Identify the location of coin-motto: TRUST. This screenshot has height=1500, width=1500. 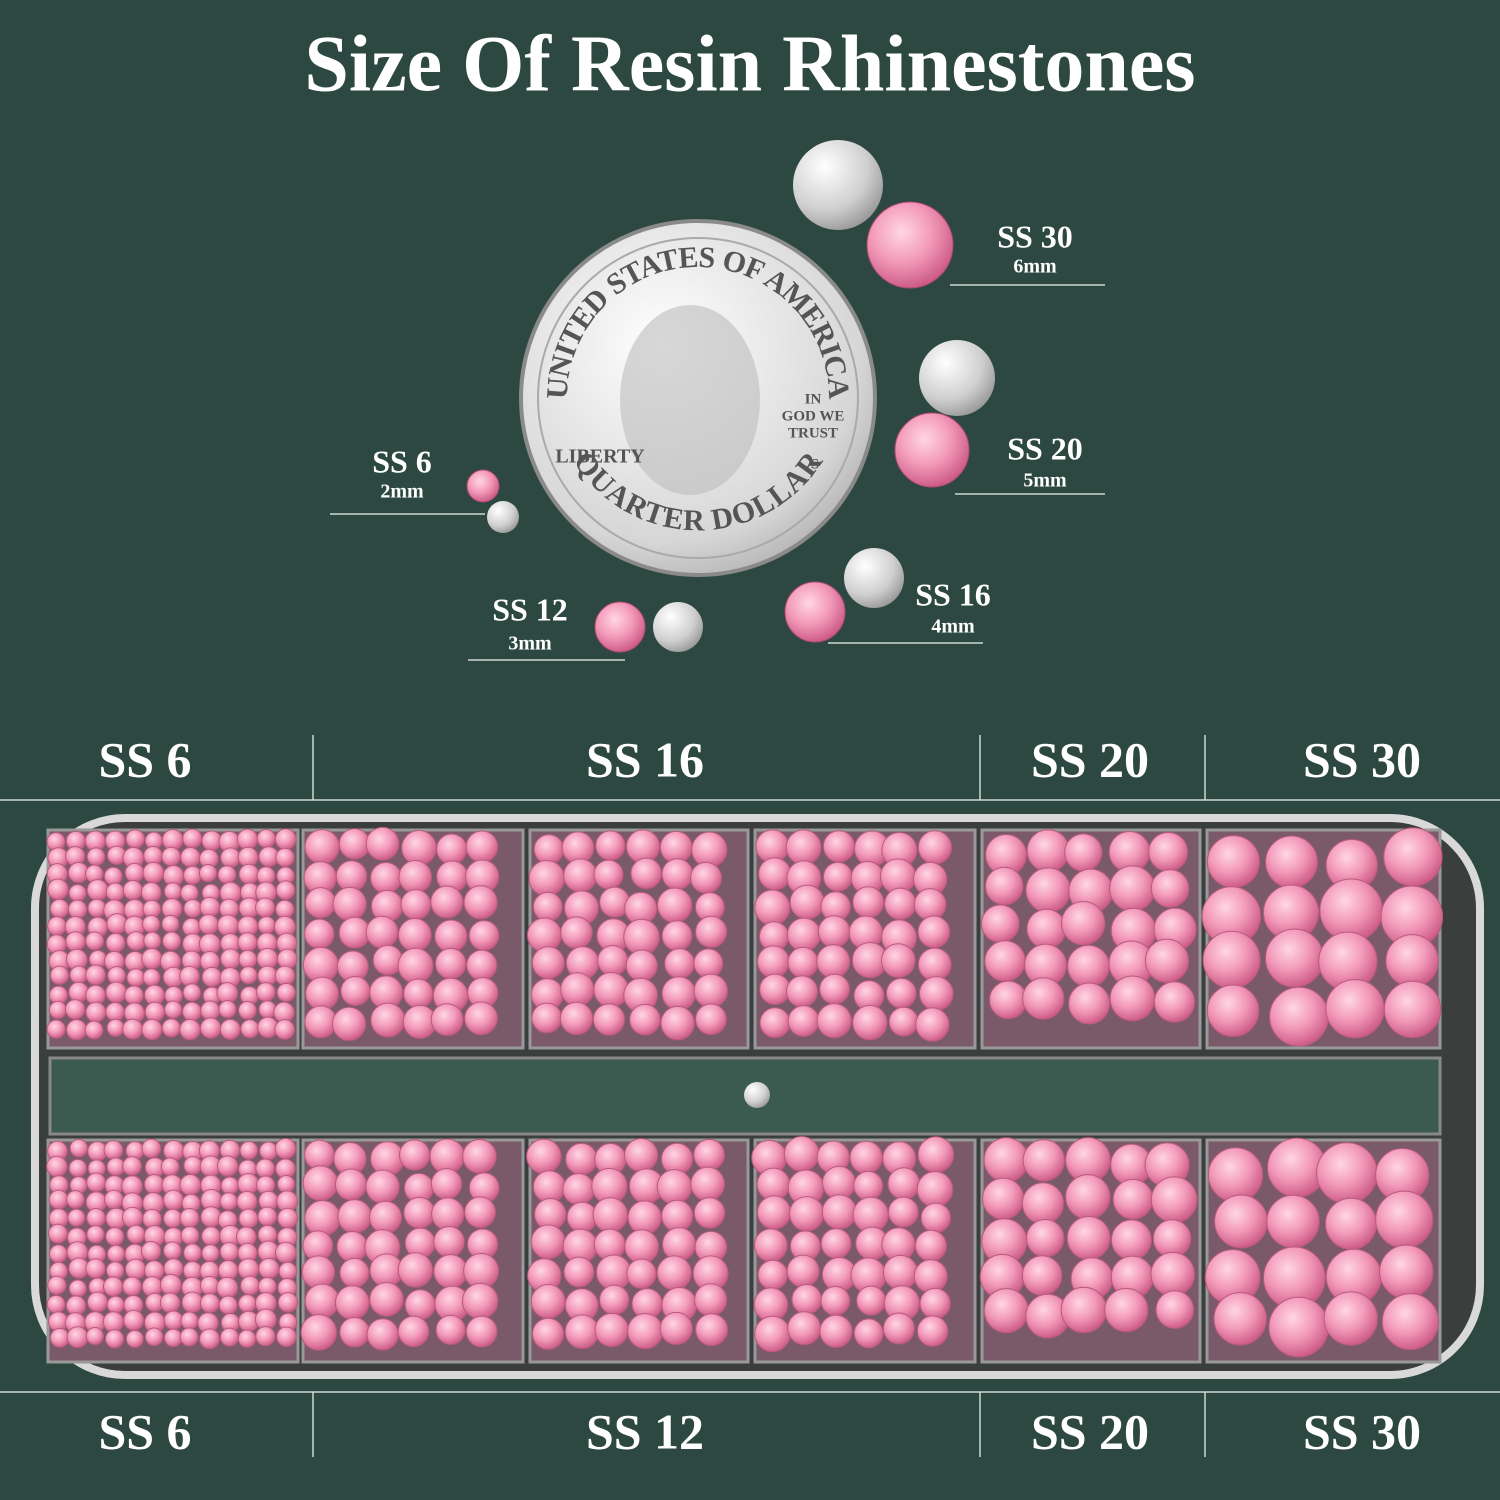
(813, 433).